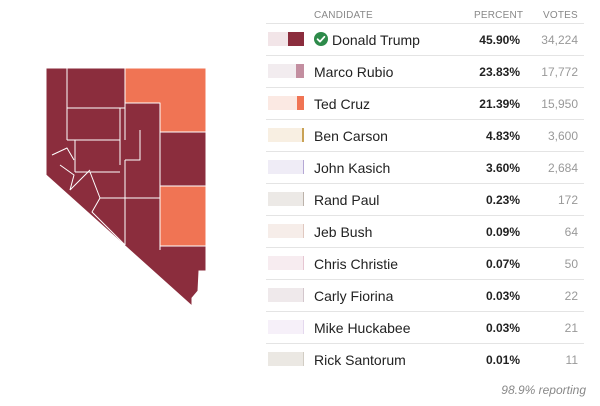 Image resolution: width=600 pixels, height=406 pixels. What do you see at coordinates (343, 15) in the screenshot?
I see `column-header-candidate: CANDIDATE` at bounding box center [343, 15].